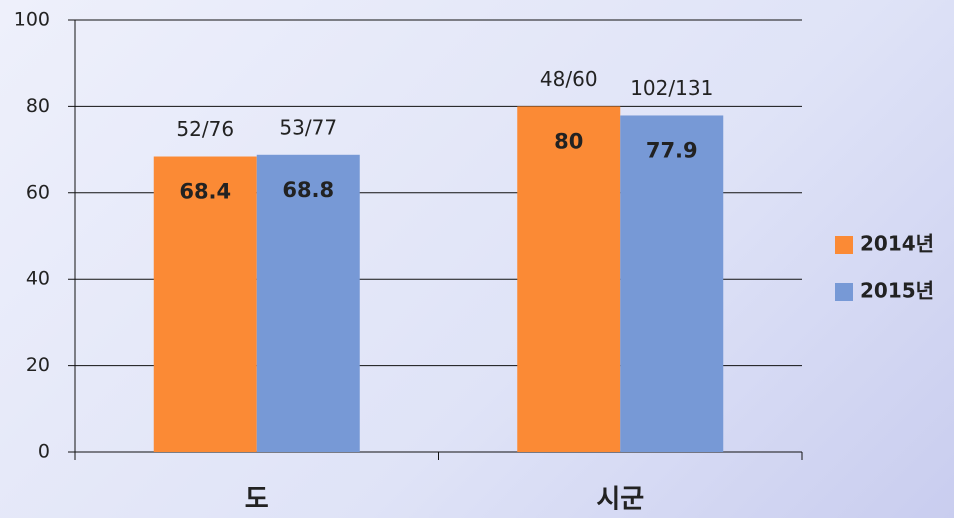  I want to click on y-tick-label: 100, so click(32, 20).